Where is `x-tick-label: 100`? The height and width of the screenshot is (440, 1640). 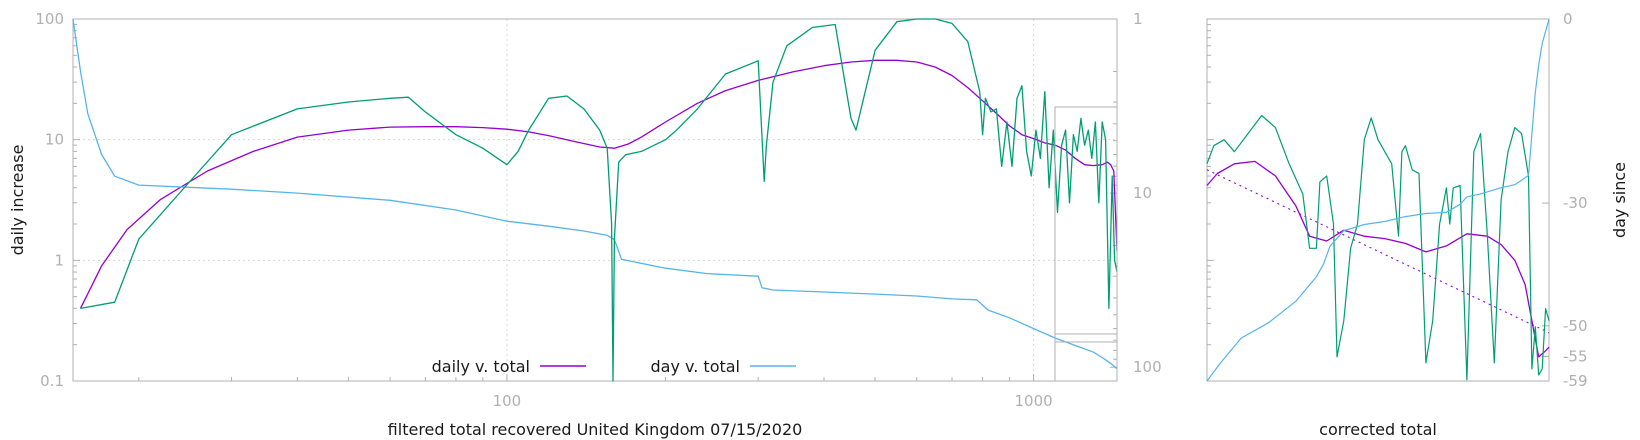
x-tick-label: 100 is located at coordinates (507, 401).